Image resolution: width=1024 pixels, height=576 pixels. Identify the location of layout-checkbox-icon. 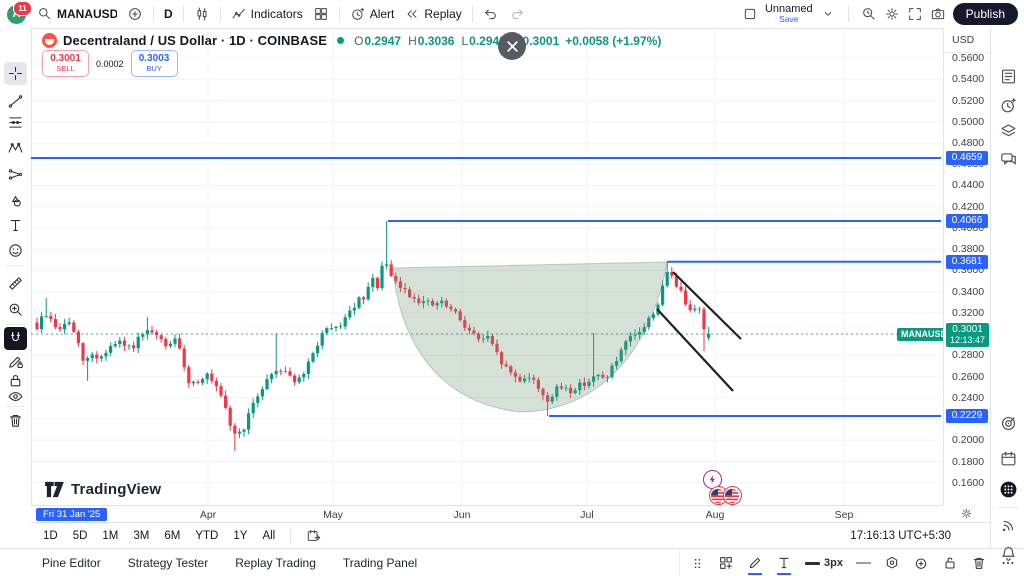
(750, 14).